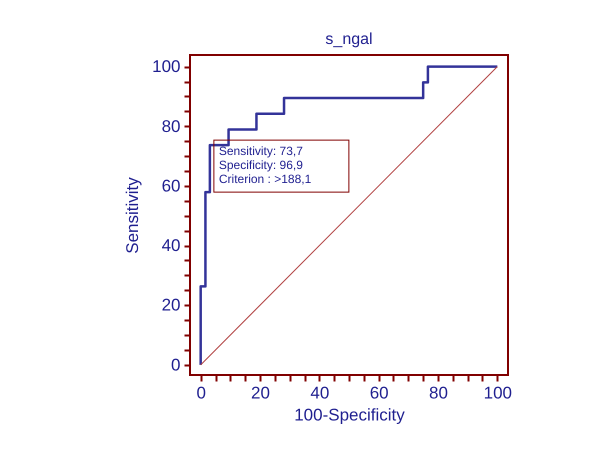 The width and height of the screenshot is (611, 463). What do you see at coordinates (498, 393) in the screenshot?
I see `x-tick-label: 100` at bounding box center [498, 393].